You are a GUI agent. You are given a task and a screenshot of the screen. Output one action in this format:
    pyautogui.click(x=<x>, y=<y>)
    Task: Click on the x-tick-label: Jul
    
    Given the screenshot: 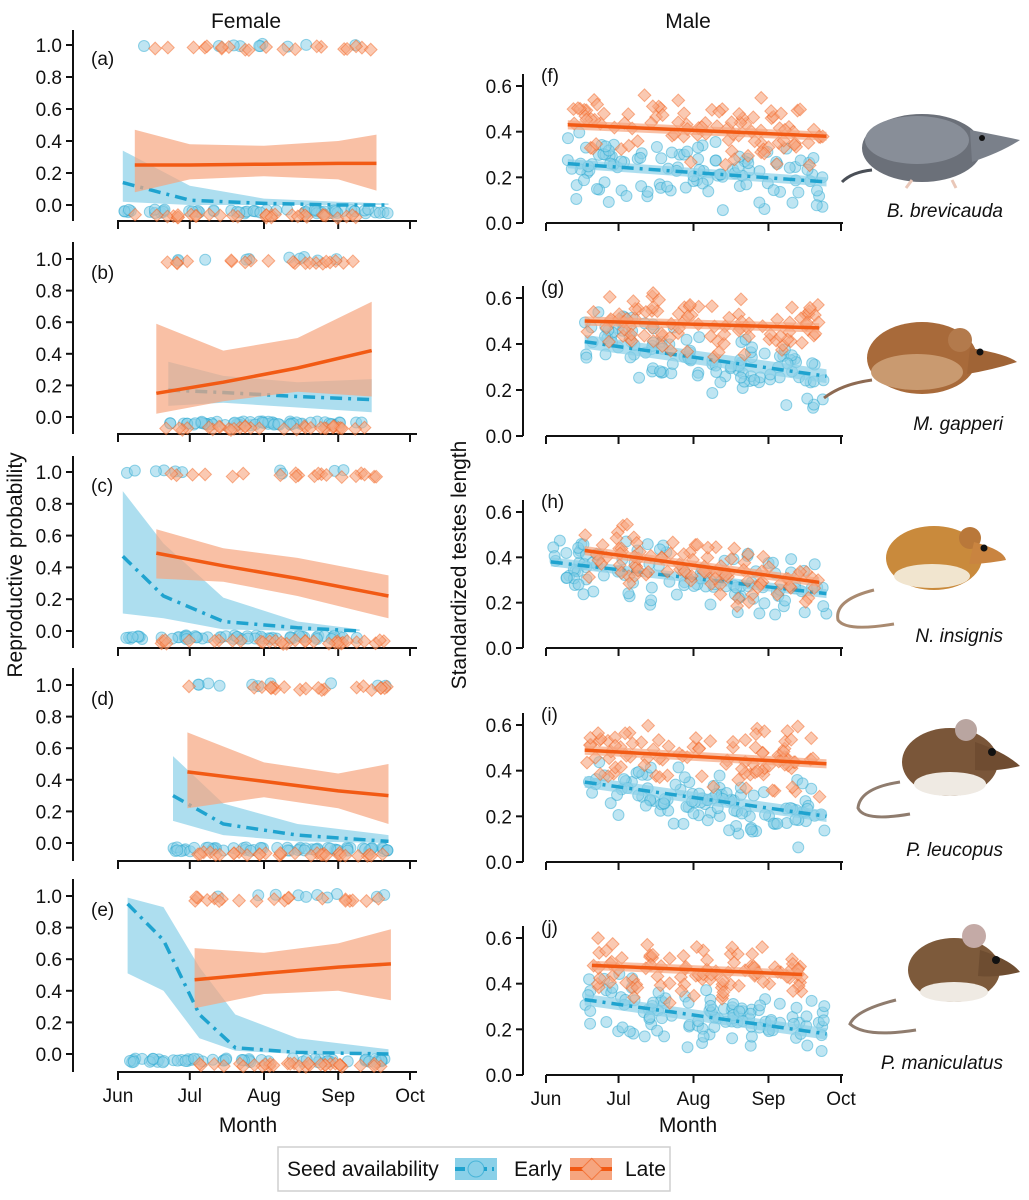 What is the action you would take?
    pyautogui.click(x=190, y=1096)
    